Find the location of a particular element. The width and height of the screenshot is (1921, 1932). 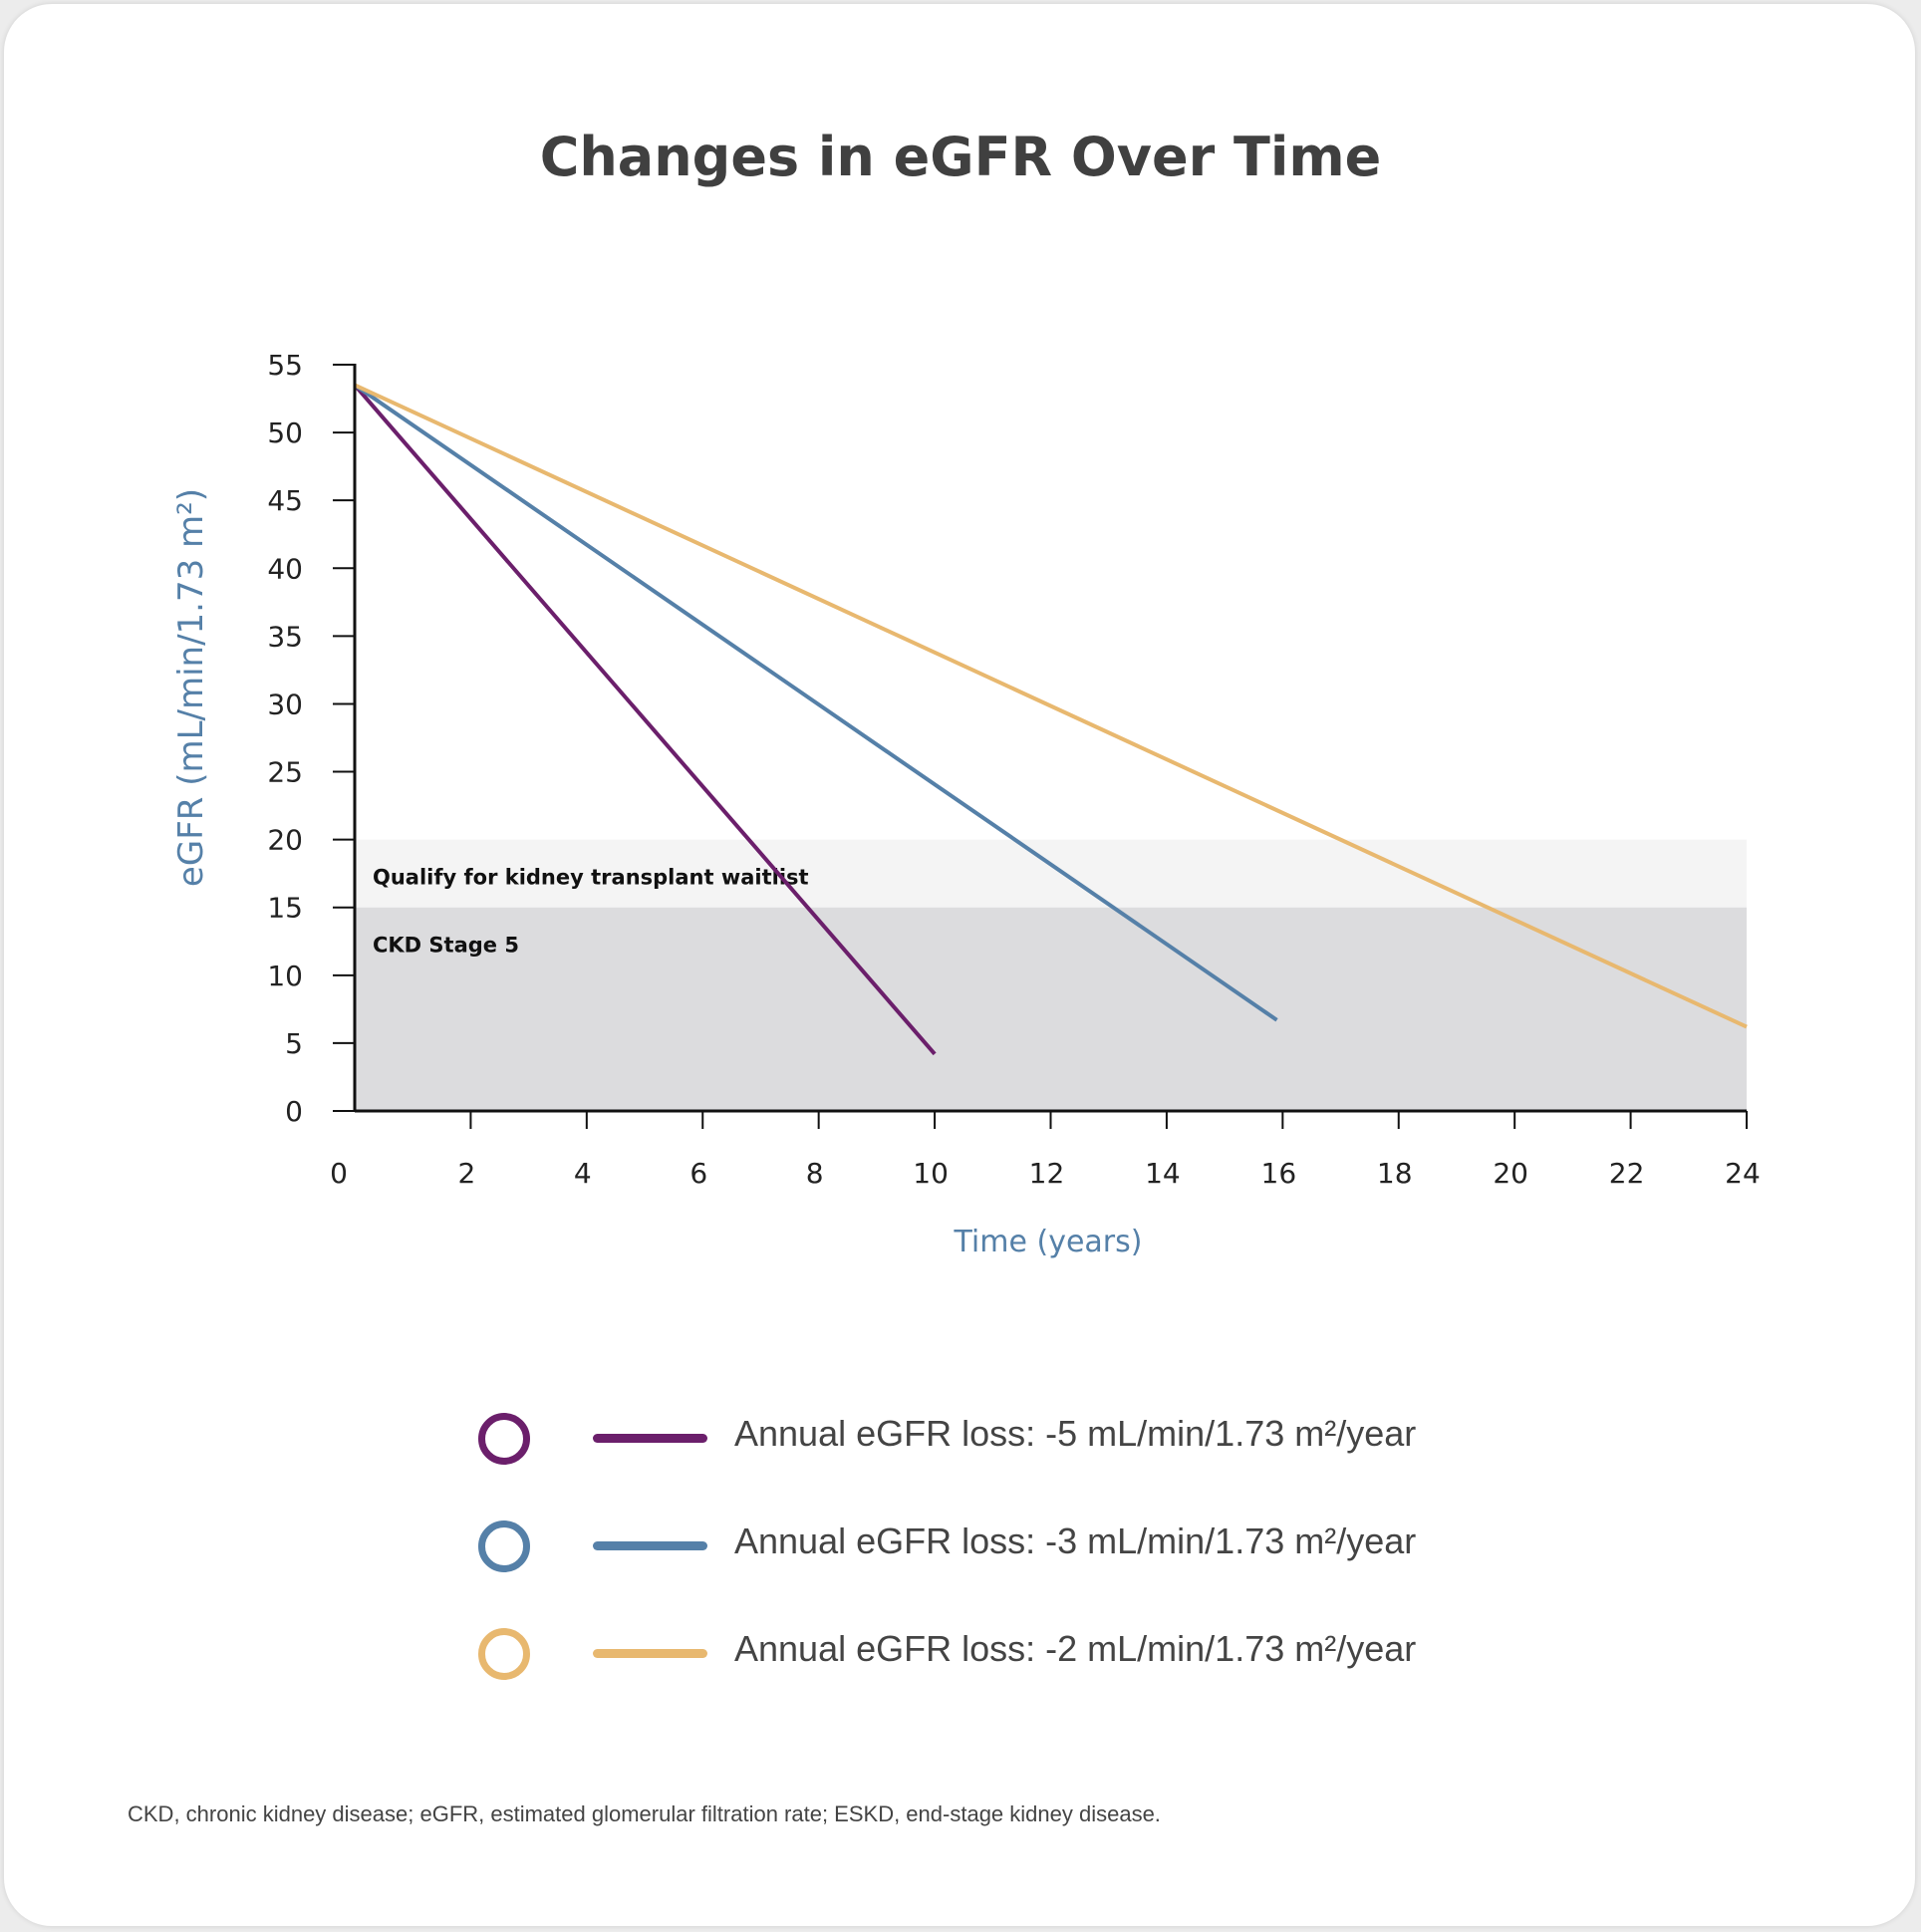

y-tick-label: 30 is located at coordinates (285, 704).